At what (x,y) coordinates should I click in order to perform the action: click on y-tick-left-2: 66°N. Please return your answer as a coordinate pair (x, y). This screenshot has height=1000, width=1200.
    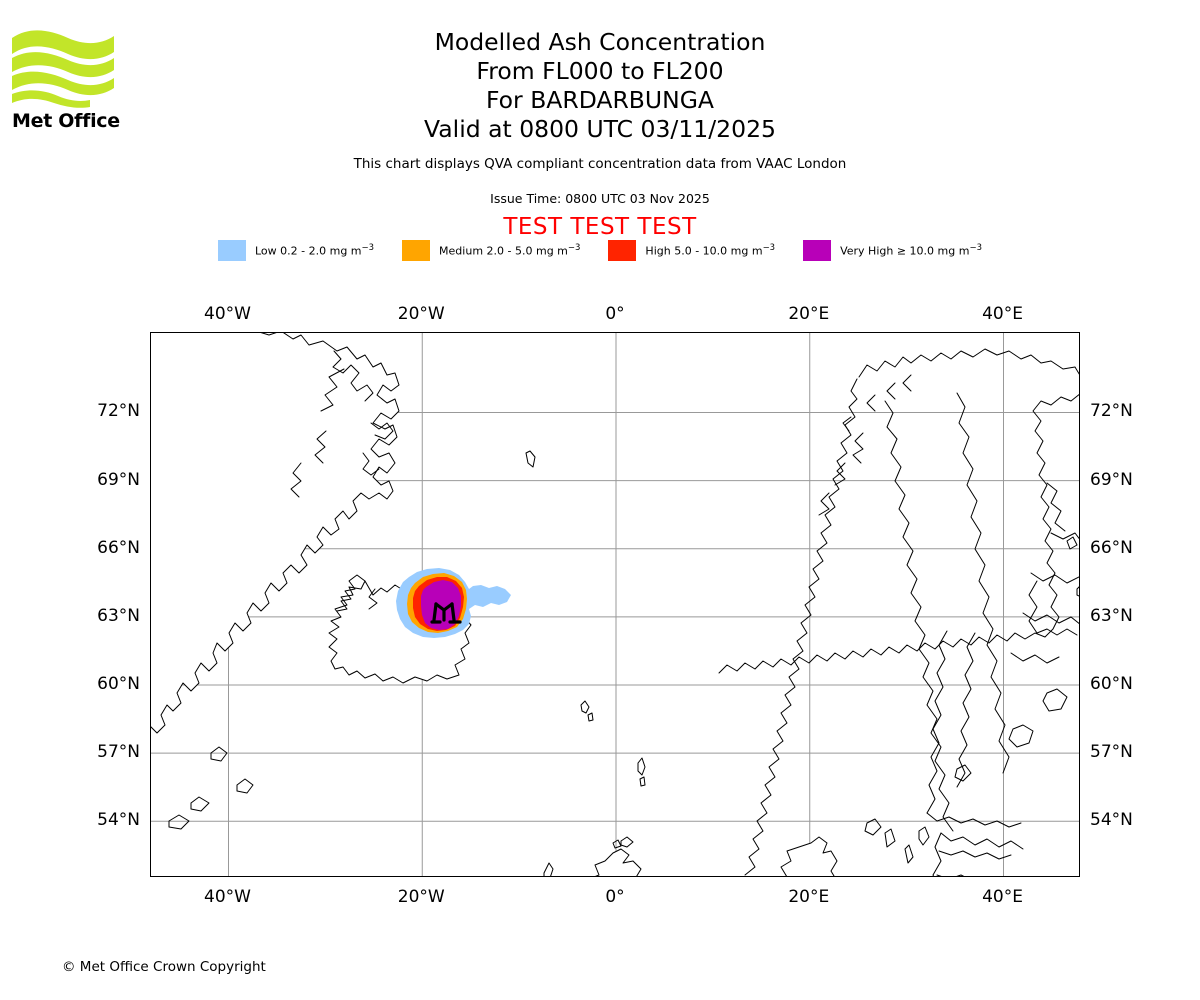
    Looking at the image, I should click on (118, 547).